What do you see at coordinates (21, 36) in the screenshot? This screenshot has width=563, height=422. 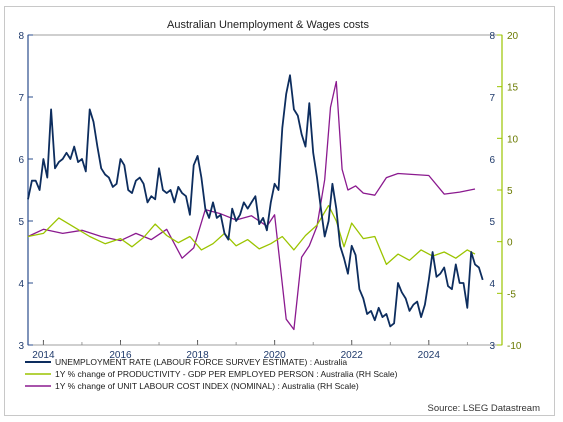 I see `left-tick-label: 8` at bounding box center [21, 36].